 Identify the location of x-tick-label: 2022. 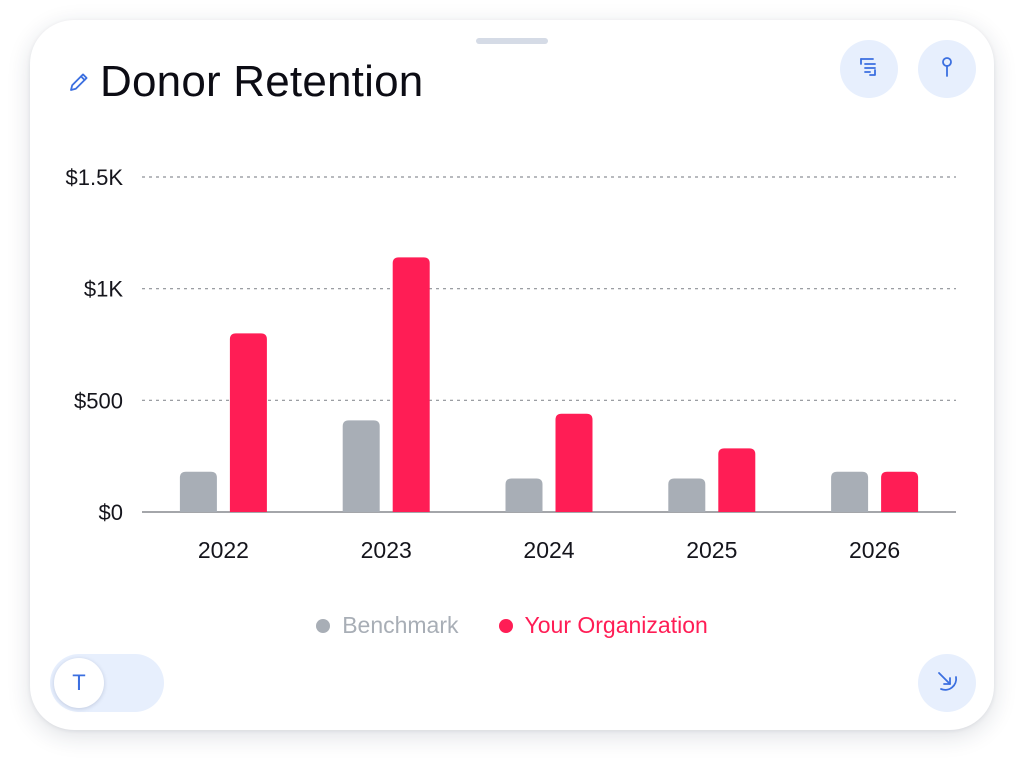
(223, 550).